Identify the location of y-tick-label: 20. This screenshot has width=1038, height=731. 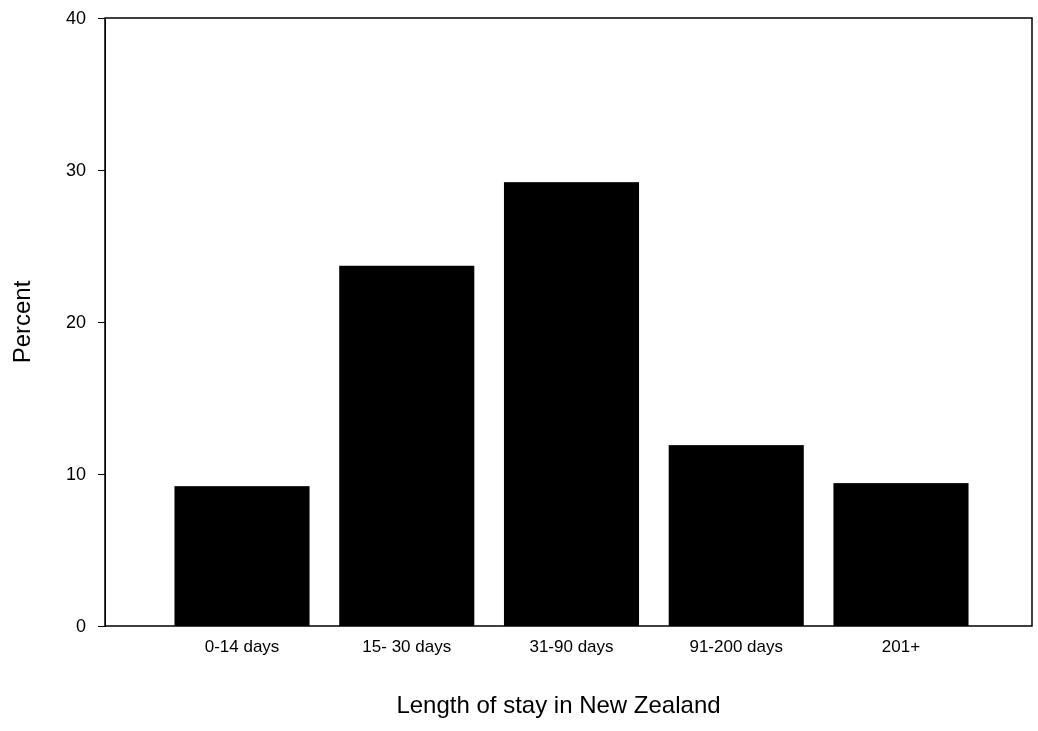
(75, 322).